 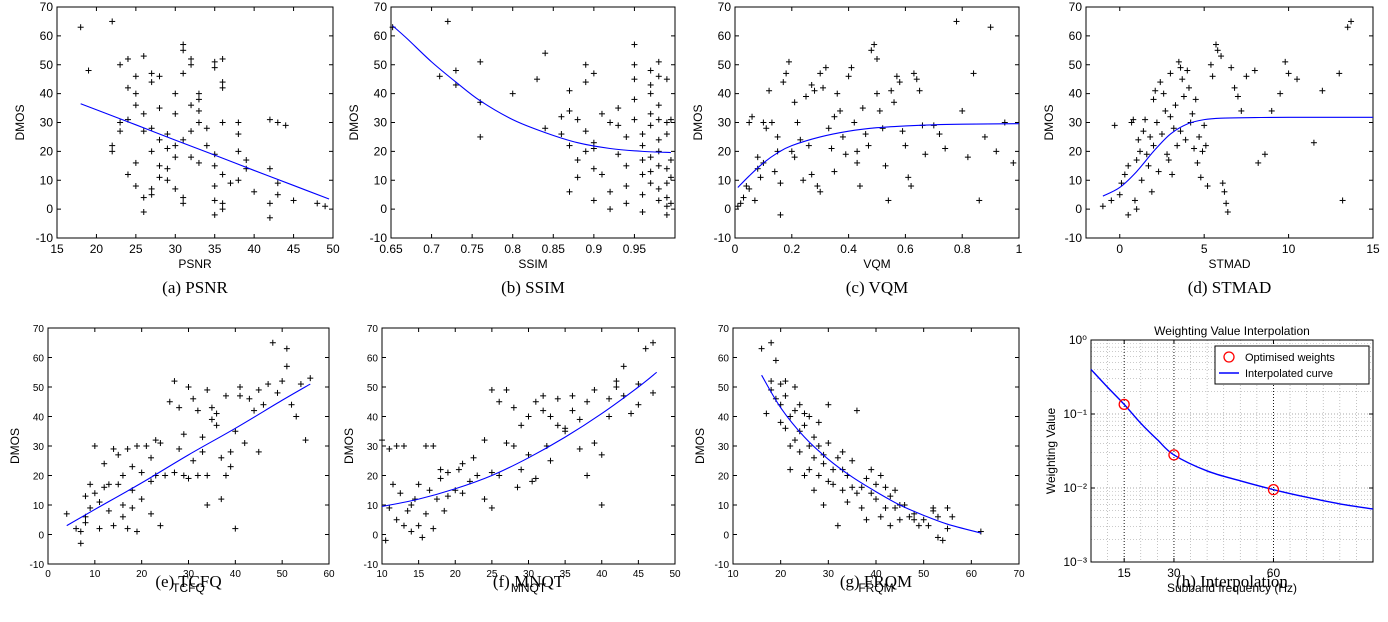 What do you see at coordinates (725, 36) in the screenshot?
I see `y-tick-label: 60` at bounding box center [725, 36].